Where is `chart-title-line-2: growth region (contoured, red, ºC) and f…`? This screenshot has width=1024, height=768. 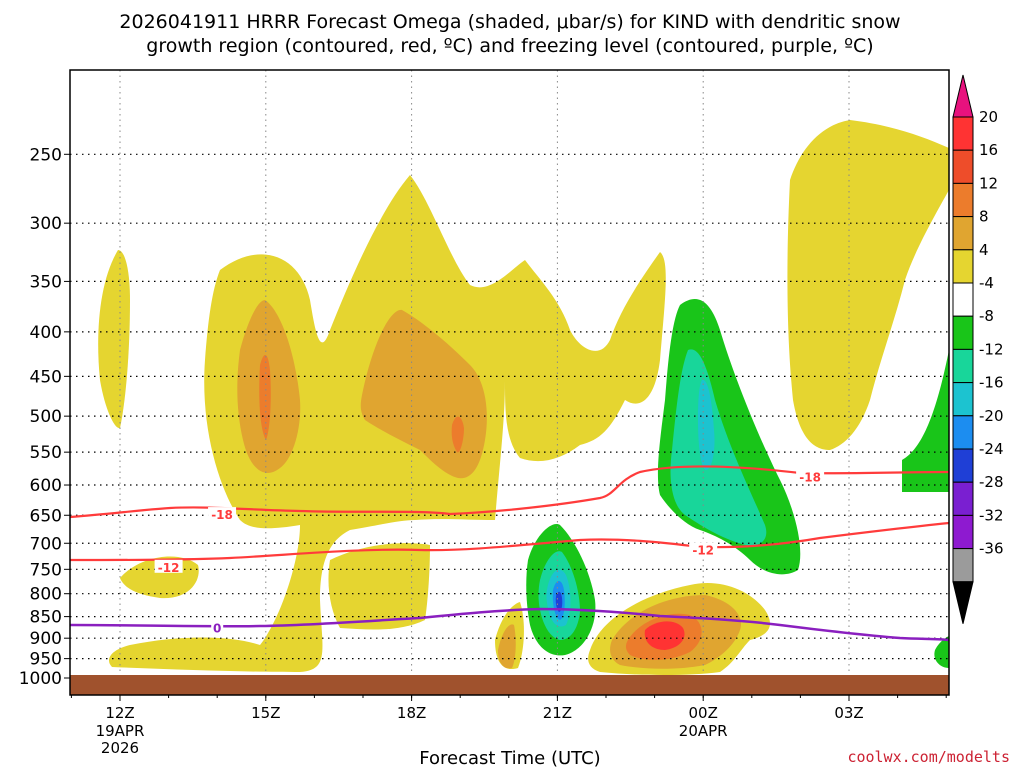 chart-title-line-2: growth region (contoured, red, ºC) and f… is located at coordinates (509, 46).